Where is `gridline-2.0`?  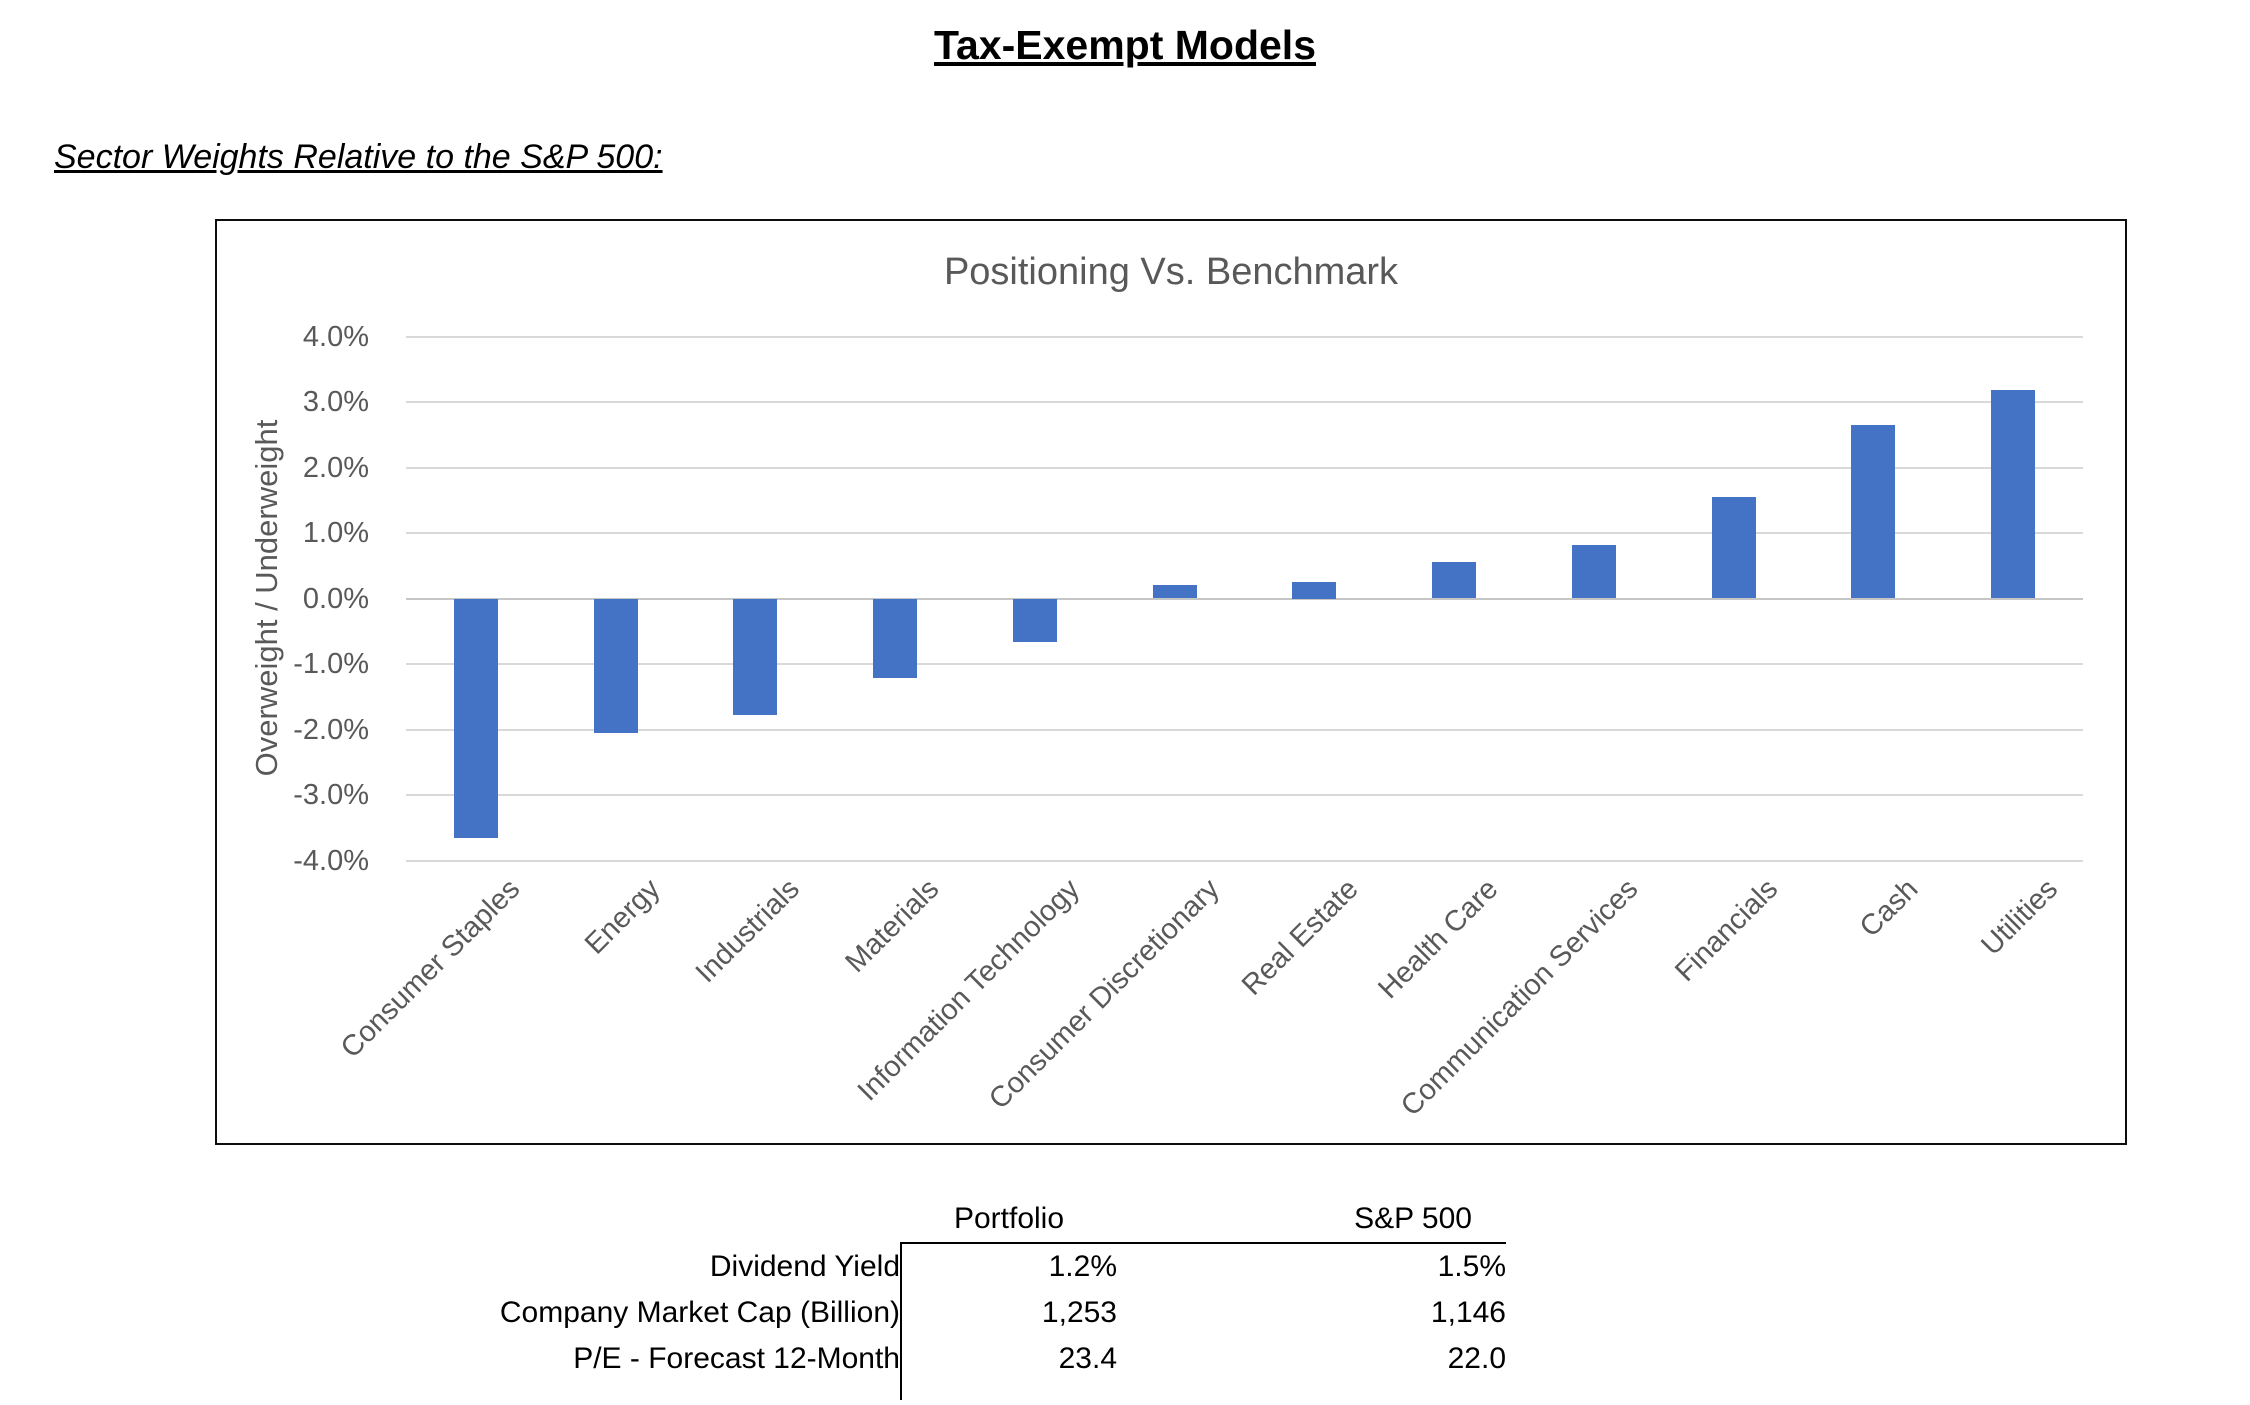
gridline-2.0 is located at coordinates (1244, 467).